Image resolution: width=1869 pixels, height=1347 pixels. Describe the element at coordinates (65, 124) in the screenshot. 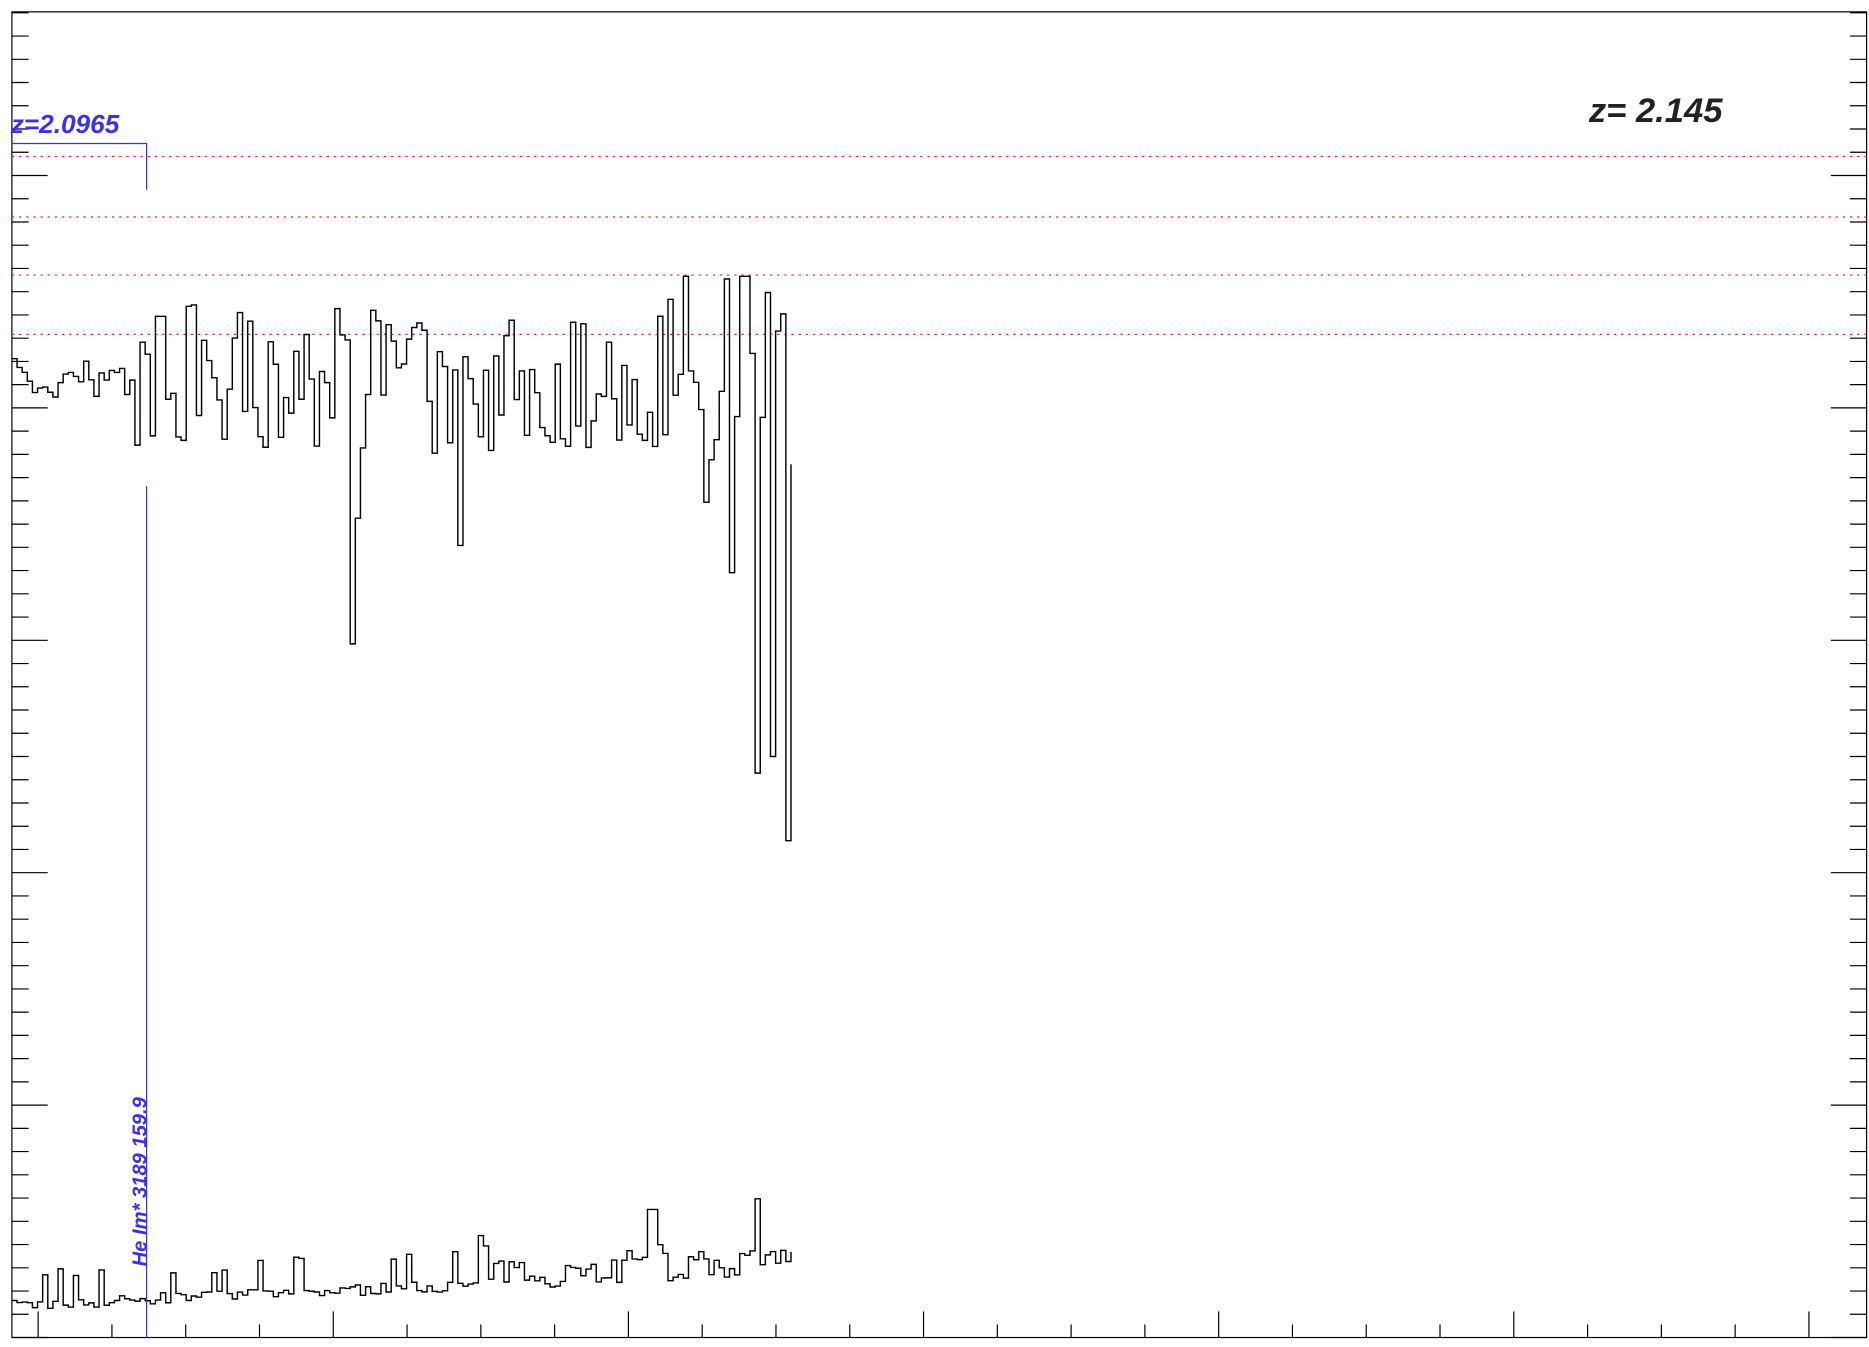

I see `marker-redshift: z=2.0965` at that location.